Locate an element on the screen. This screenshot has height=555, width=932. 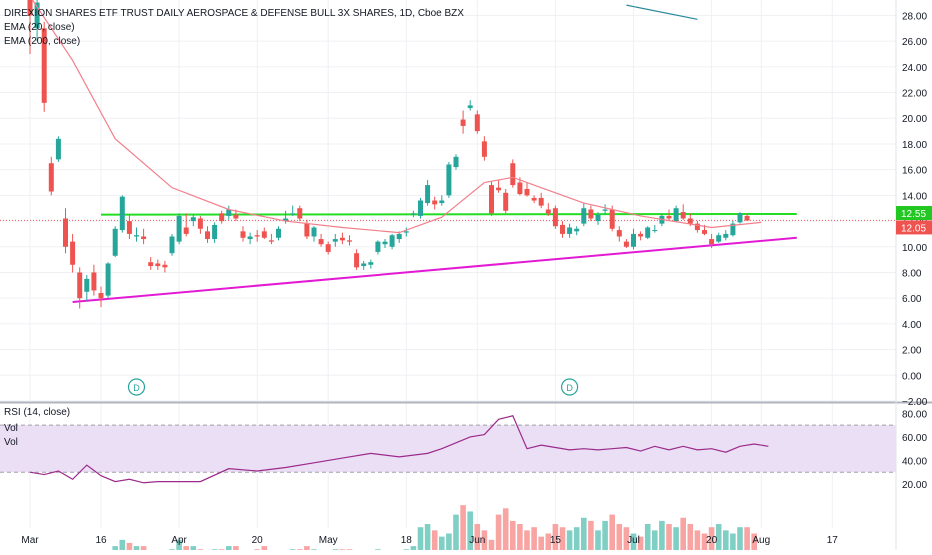
dividend-marker-1-label: D is located at coordinates (136, 388).